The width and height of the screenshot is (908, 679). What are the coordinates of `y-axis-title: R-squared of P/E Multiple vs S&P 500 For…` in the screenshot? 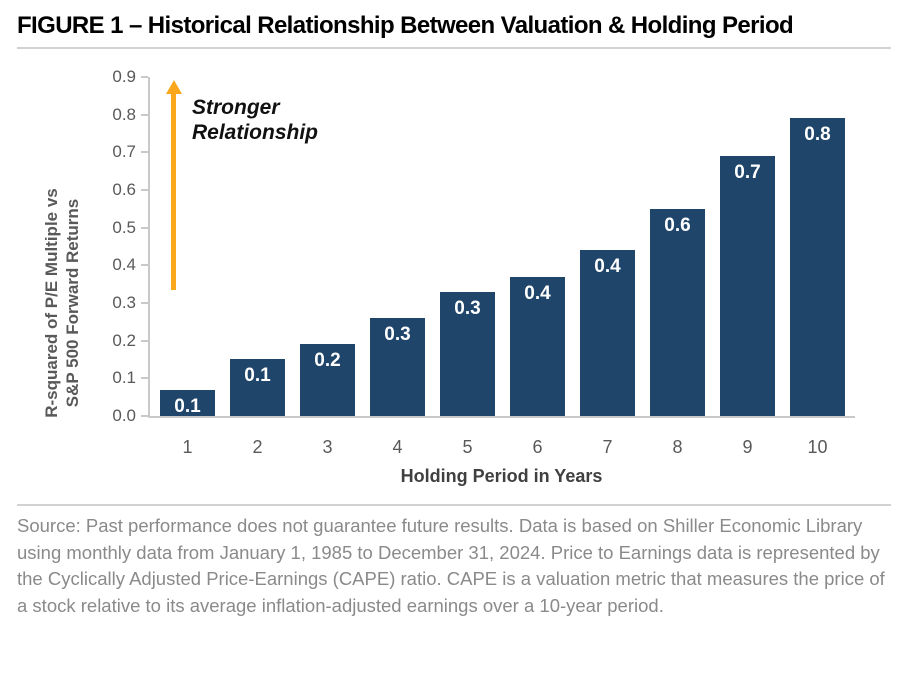 It's located at (62, 303).